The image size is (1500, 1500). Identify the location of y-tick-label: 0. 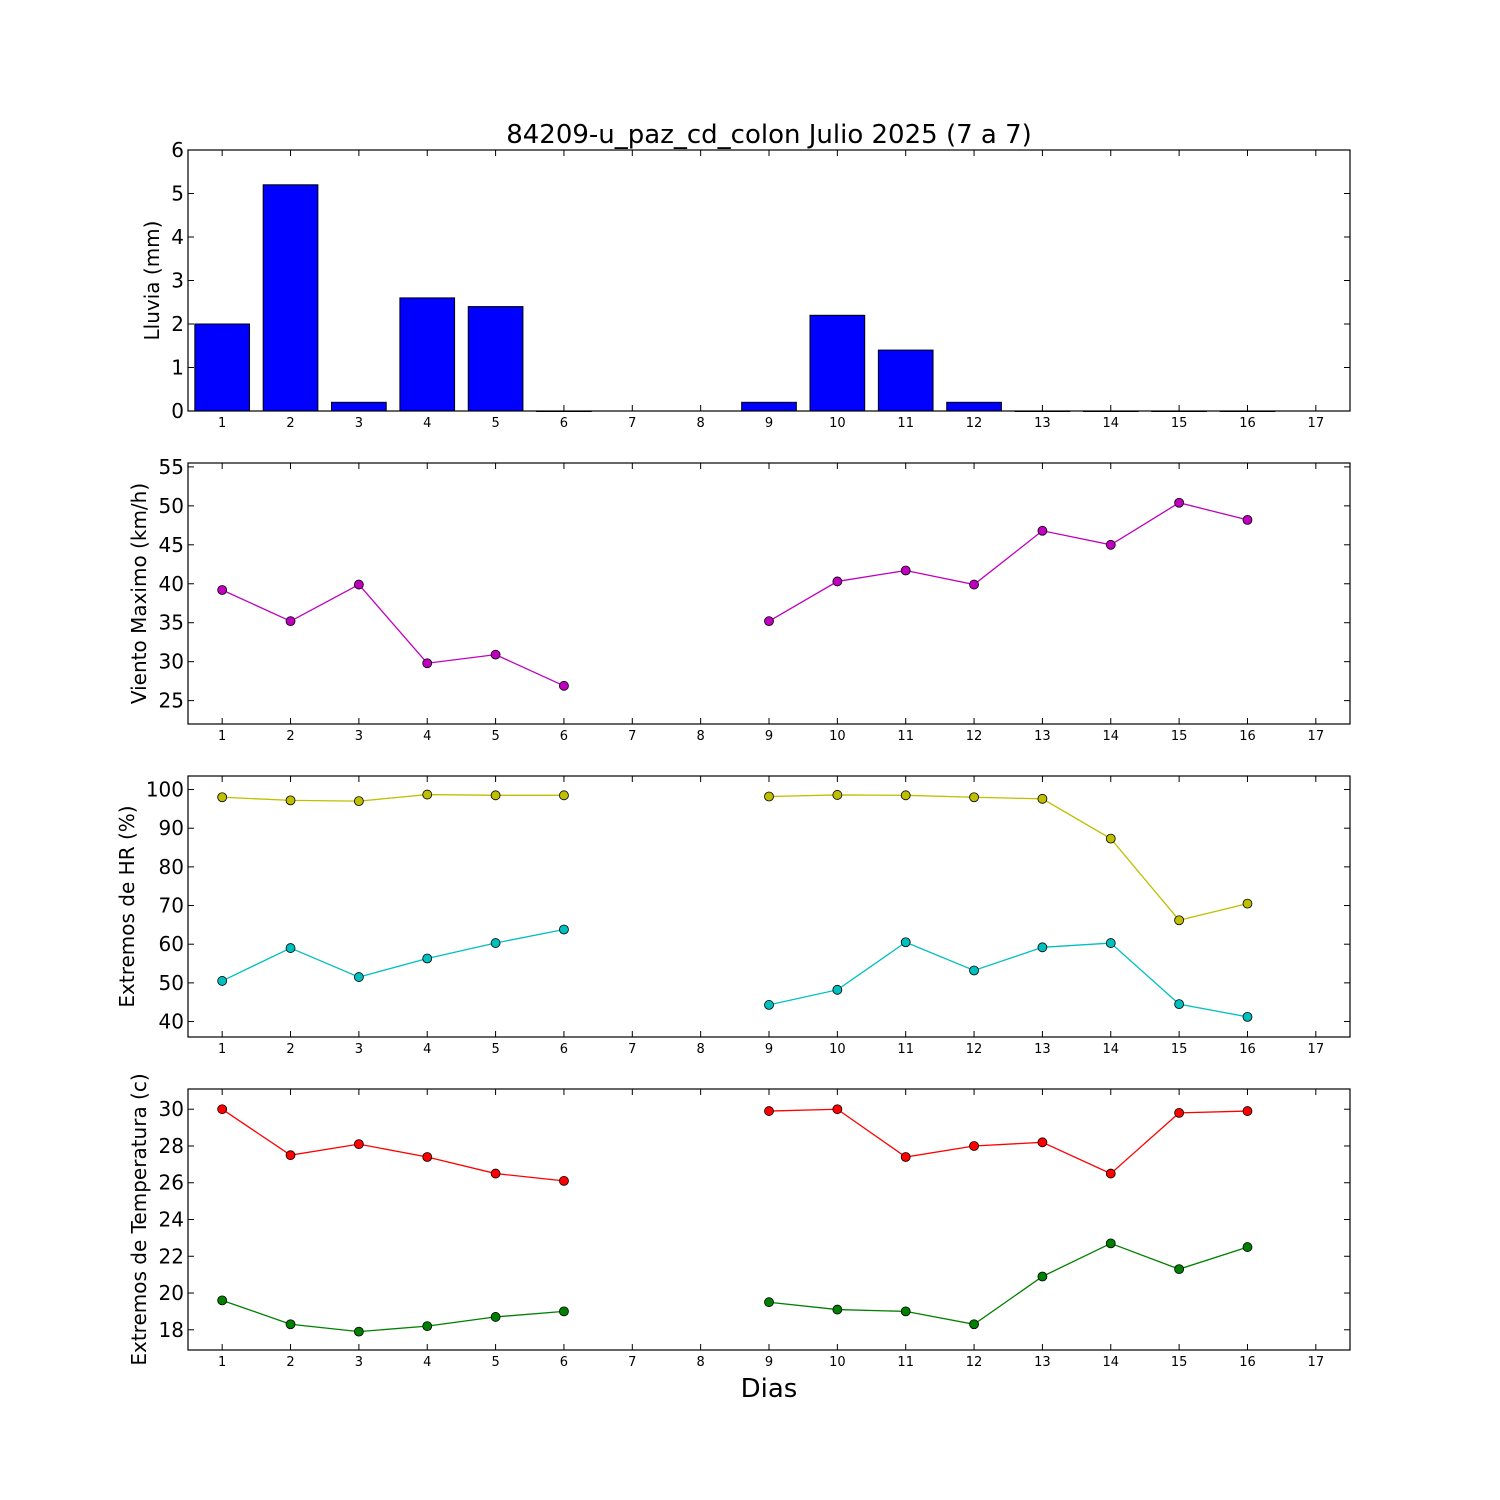
(177, 411).